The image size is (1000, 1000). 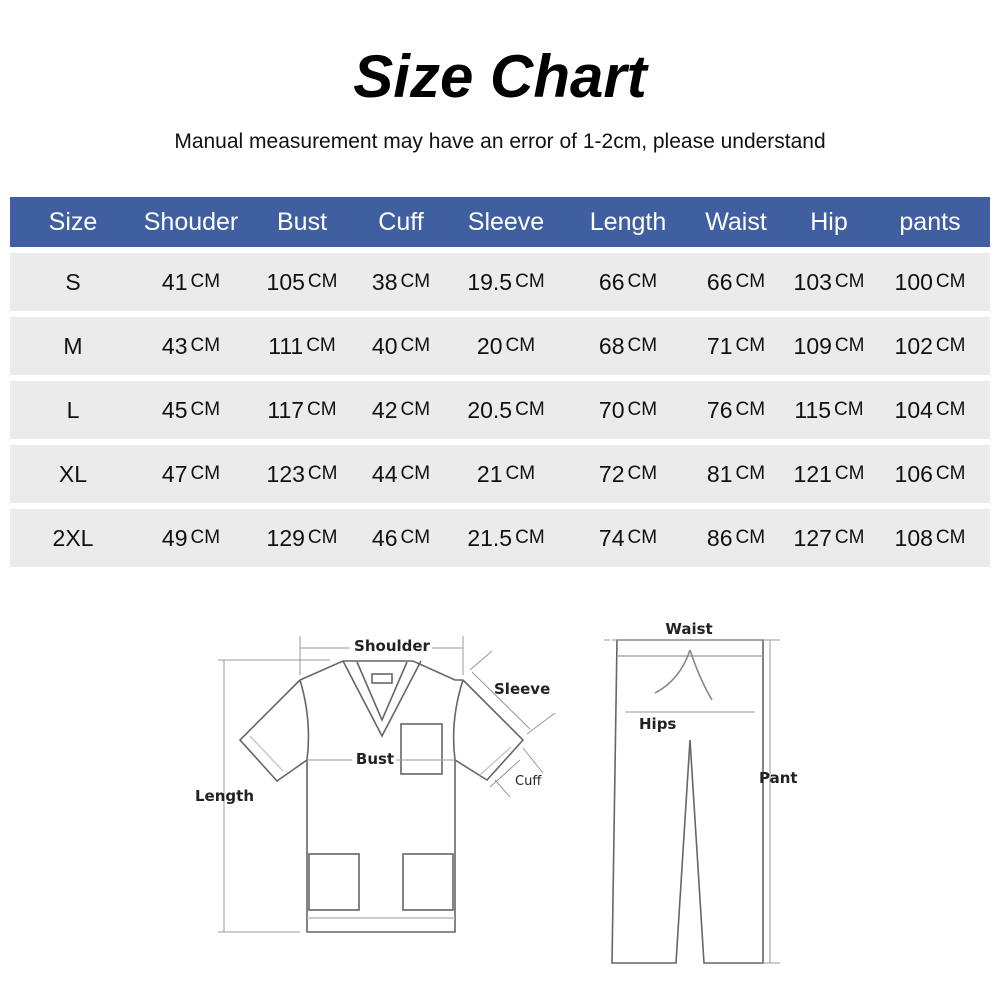 I want to click on cell-value: 20, so click(x=489, y=345).